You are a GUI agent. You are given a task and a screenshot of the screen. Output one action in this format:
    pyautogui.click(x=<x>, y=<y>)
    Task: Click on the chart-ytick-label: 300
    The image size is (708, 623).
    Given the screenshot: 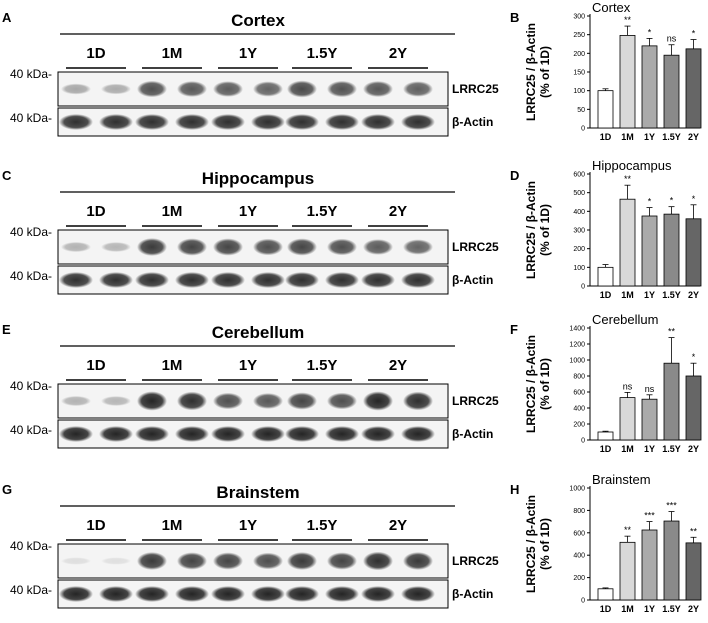 What is the action you would take?
    pyautogui.click(x=579, y=17)
    